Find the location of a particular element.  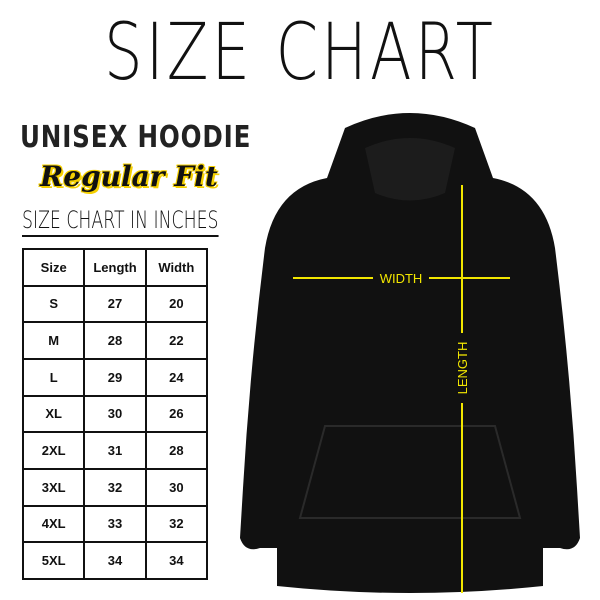

table-row: 5XL 34 34 is located at coordinates (115, 560).